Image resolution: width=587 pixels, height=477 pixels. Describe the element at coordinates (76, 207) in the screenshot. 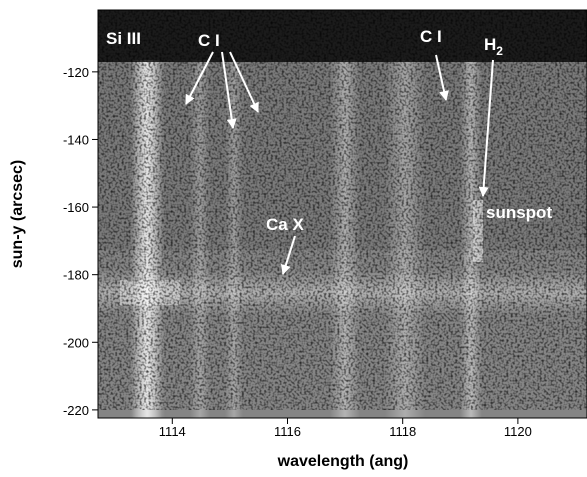

I see `y-tick-label: -160` at that location.